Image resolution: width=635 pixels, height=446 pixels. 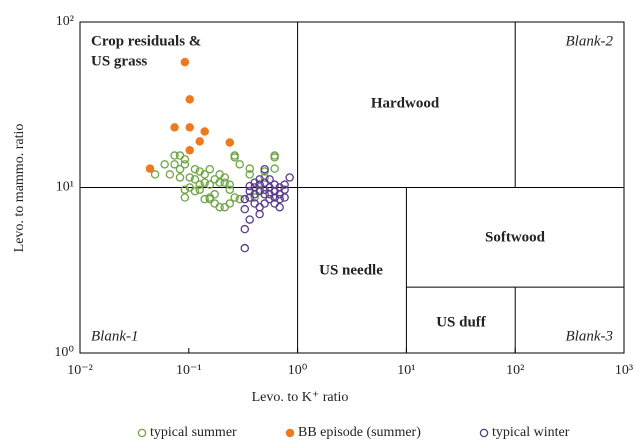 I want to click on region-label: Hardwood, so click(x=405, y=103).